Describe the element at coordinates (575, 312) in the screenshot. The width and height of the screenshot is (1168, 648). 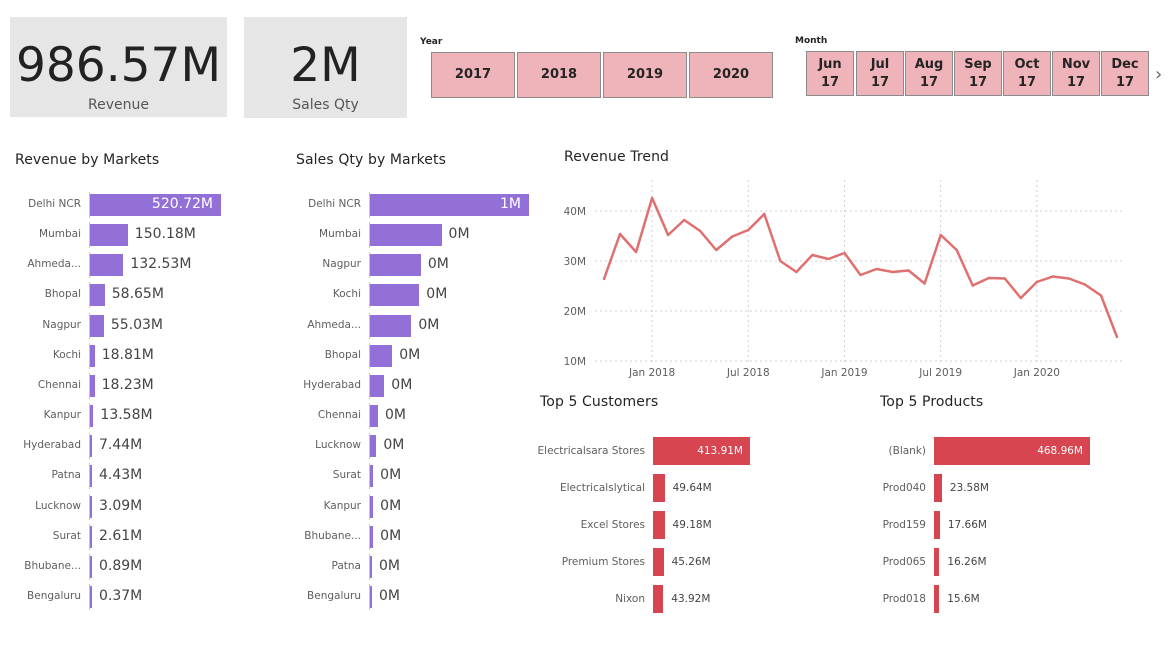
I see `y-tick-label: 20M` at that location.